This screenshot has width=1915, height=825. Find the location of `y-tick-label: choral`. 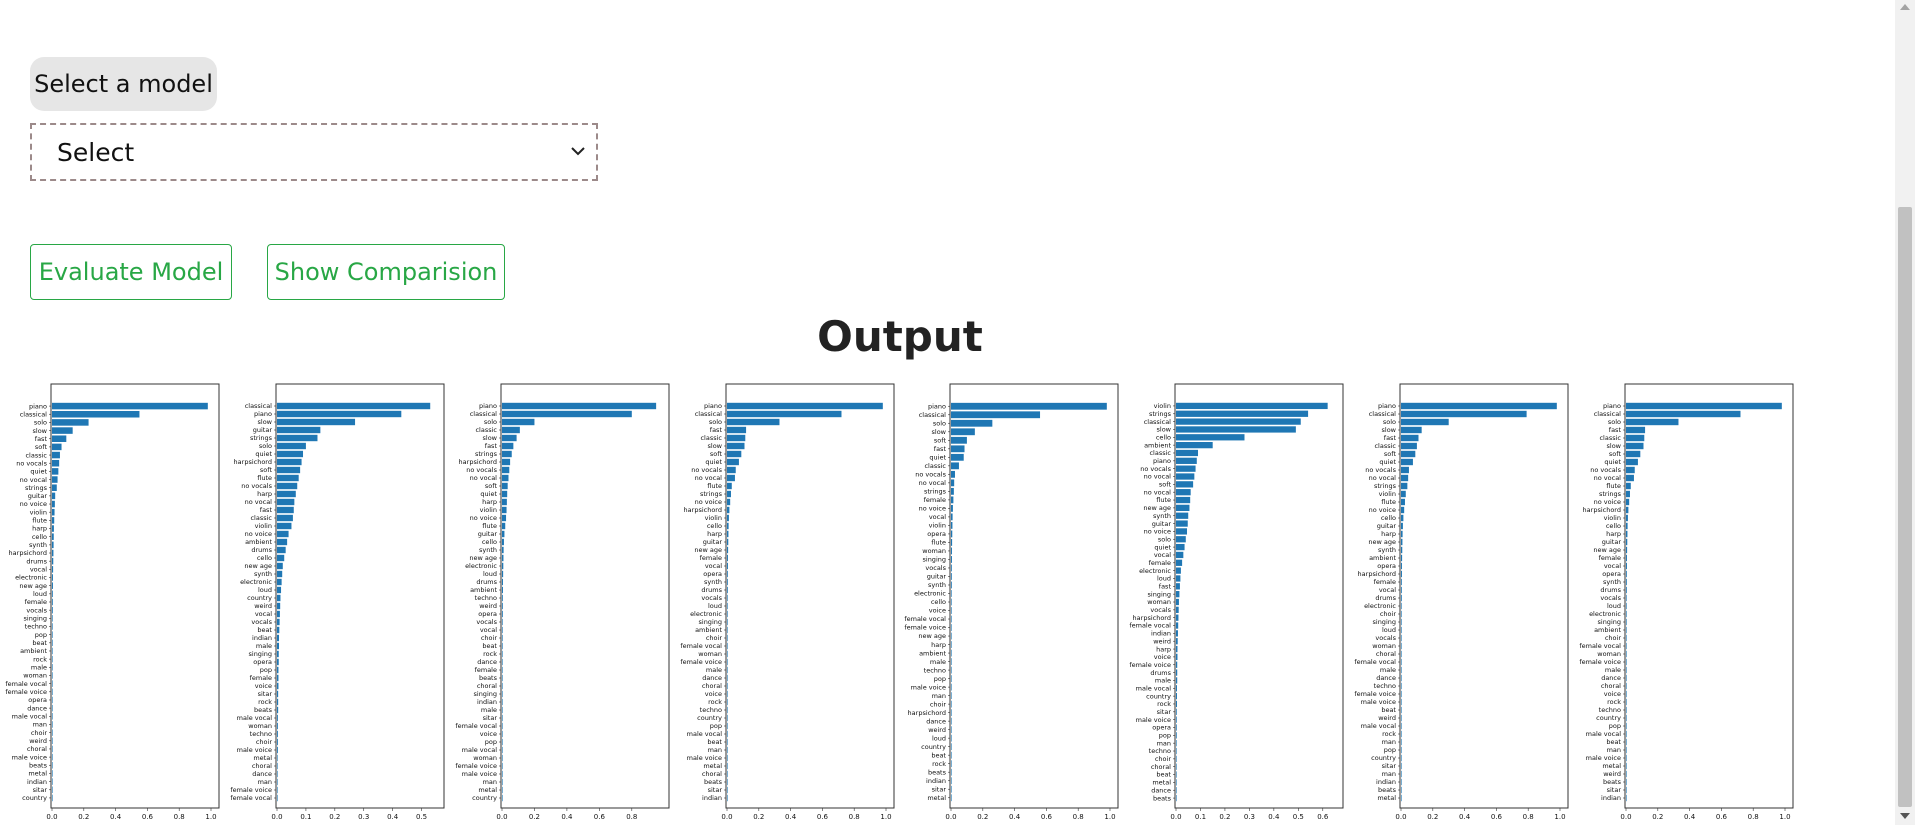

y-tick-label: choral is located at coordinates (262, 766).